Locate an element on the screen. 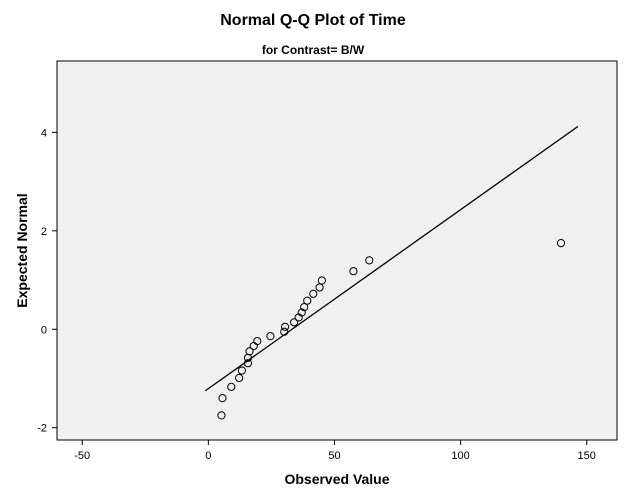 This screenshot has width=626, height=501. x-tick-label: 150 is located at coordinates (587, 456).